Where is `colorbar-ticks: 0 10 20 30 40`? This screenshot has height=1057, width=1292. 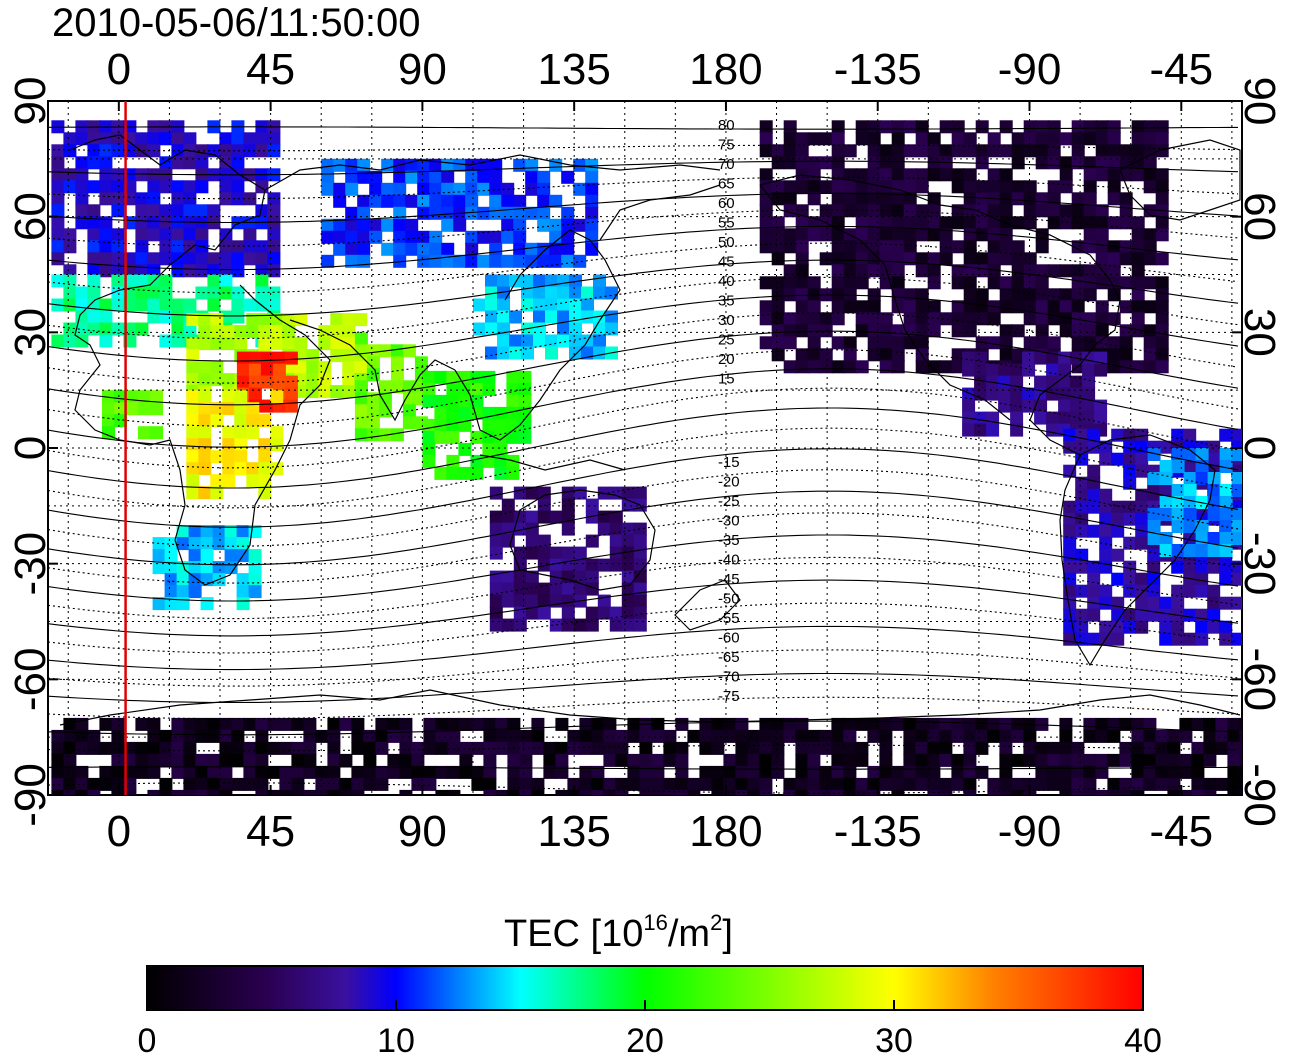
colorbar-ticks: 0 10 20 30 40 is located at coordinates (650, 1028).